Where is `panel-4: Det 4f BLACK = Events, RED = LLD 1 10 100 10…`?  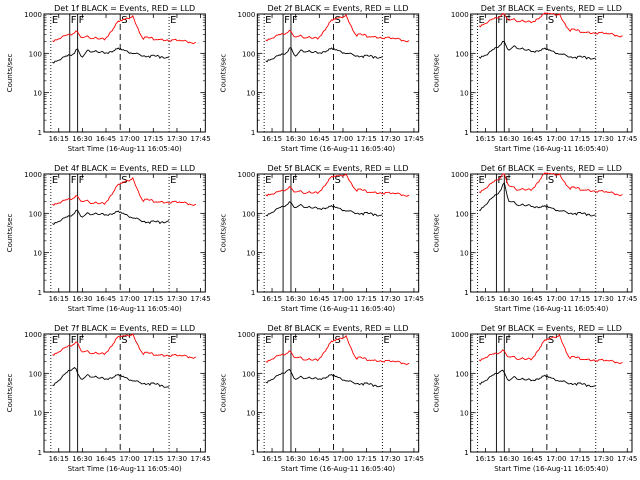 panel-4: Det 4f BLACK = Events, RED = LLD 1 10 100 10… is located at coordinates (108, 238).